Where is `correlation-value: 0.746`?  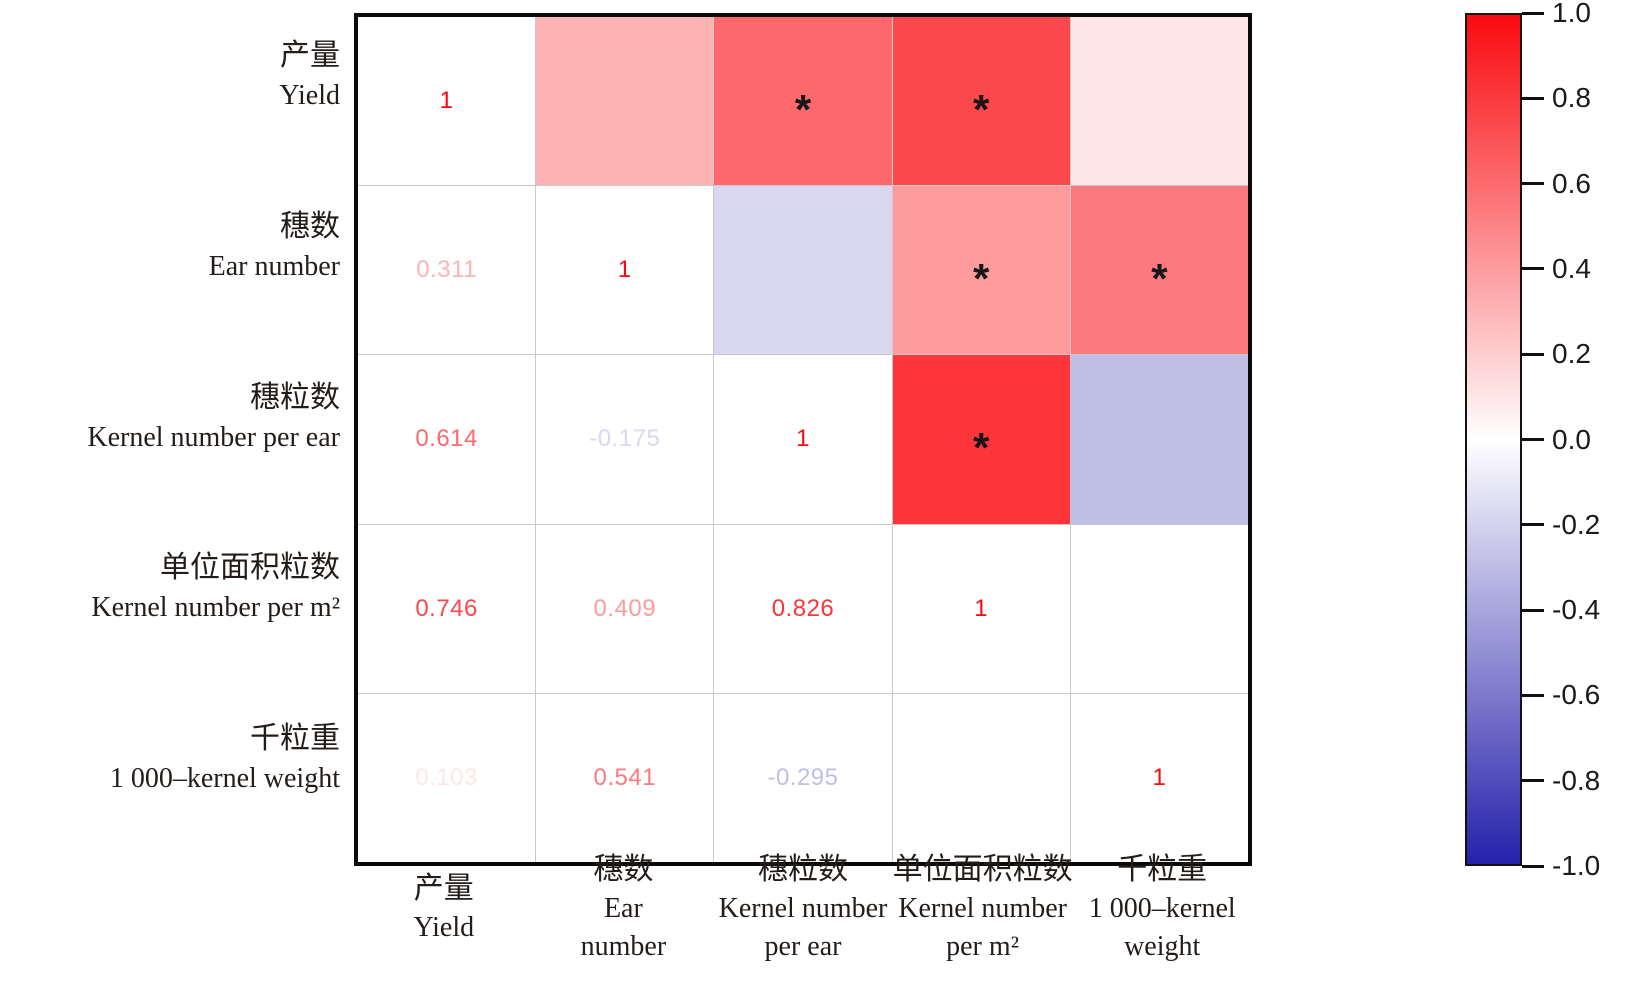 correlation-value: 0.746 is located at coordinates (446, 608).